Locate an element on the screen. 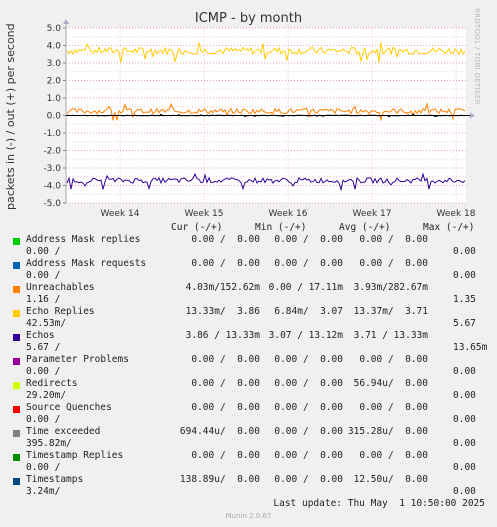 This screenshot has width=497, height=527. legend-min-value: 3.07 / 13.12m is located at coordinates (305, 335).